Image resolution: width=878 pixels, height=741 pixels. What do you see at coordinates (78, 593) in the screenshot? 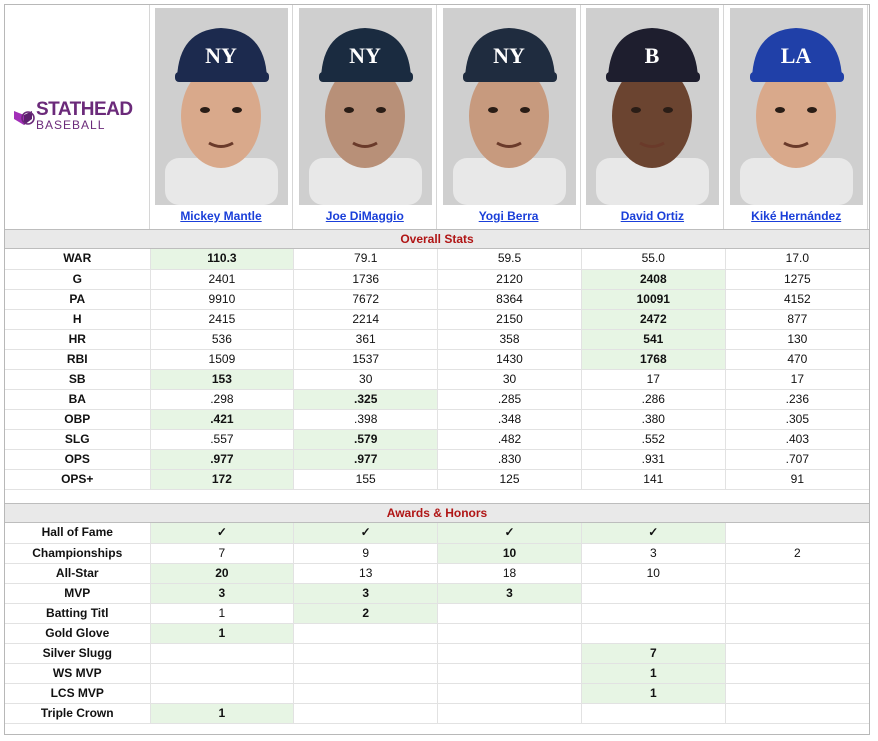
I see `stat-label: MVP` at bounding box center [78, 593].